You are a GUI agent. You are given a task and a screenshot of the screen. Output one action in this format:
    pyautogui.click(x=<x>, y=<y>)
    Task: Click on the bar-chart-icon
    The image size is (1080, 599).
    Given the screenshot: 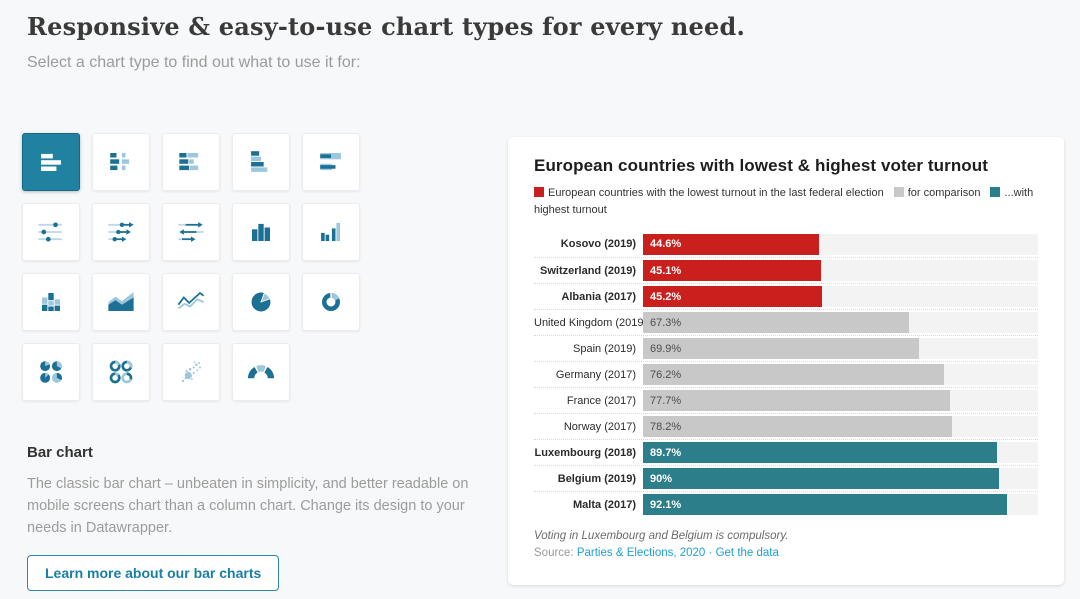 What is the action you would take?
    pyautogui.click(x=51, y=162)
    